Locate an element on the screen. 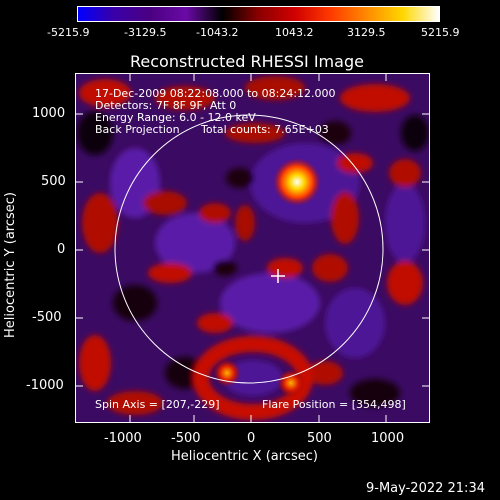 This screenshot has width=500, height=500. x-tick-label: 0 is located at coordinates (251, 438).